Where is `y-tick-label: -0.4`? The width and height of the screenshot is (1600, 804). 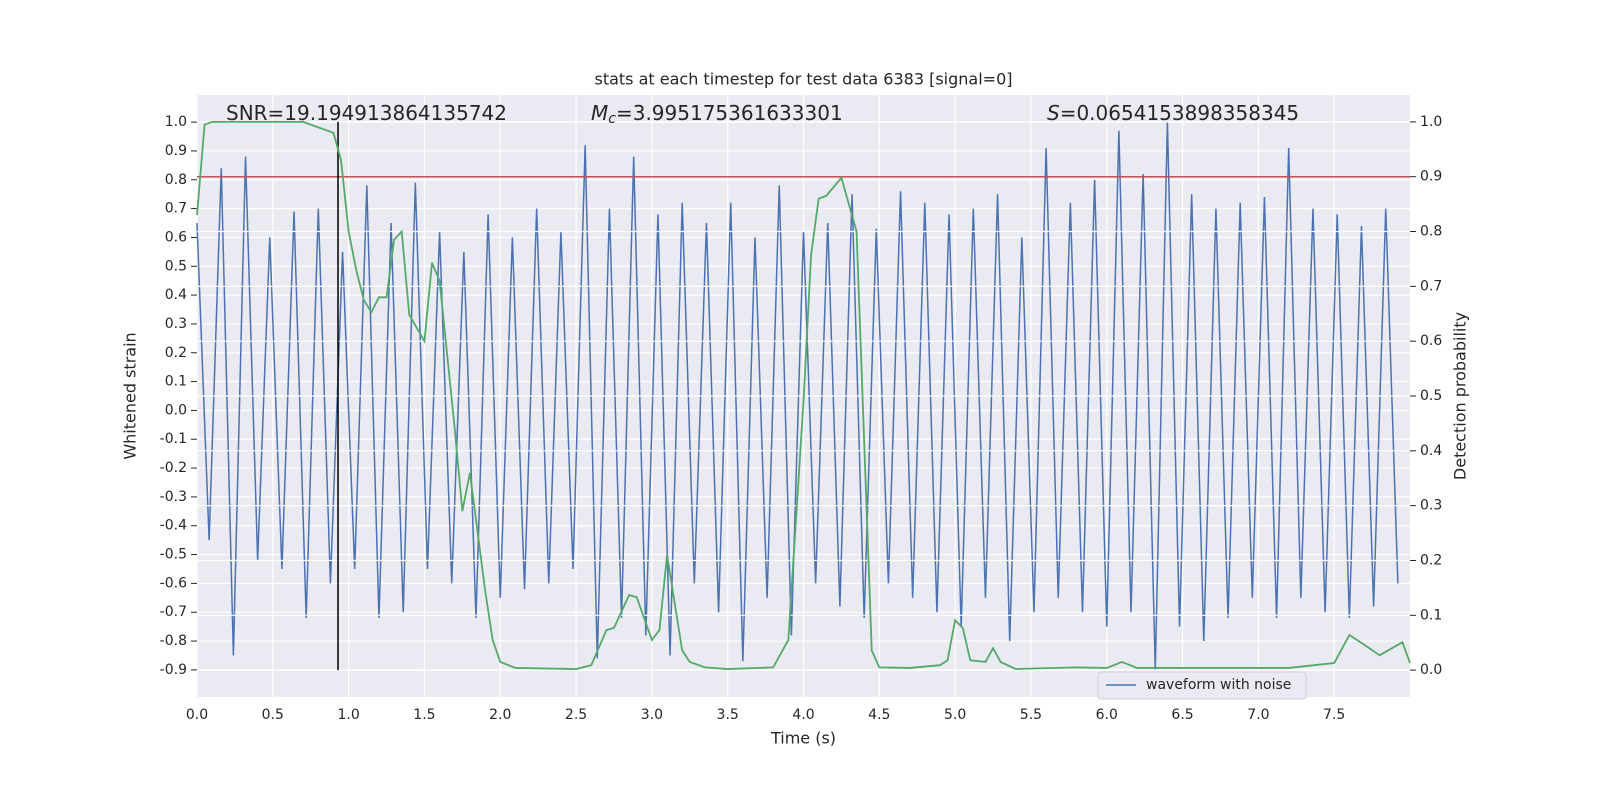 y-tick-label: -0.4 is located at coordinates (173, 526).